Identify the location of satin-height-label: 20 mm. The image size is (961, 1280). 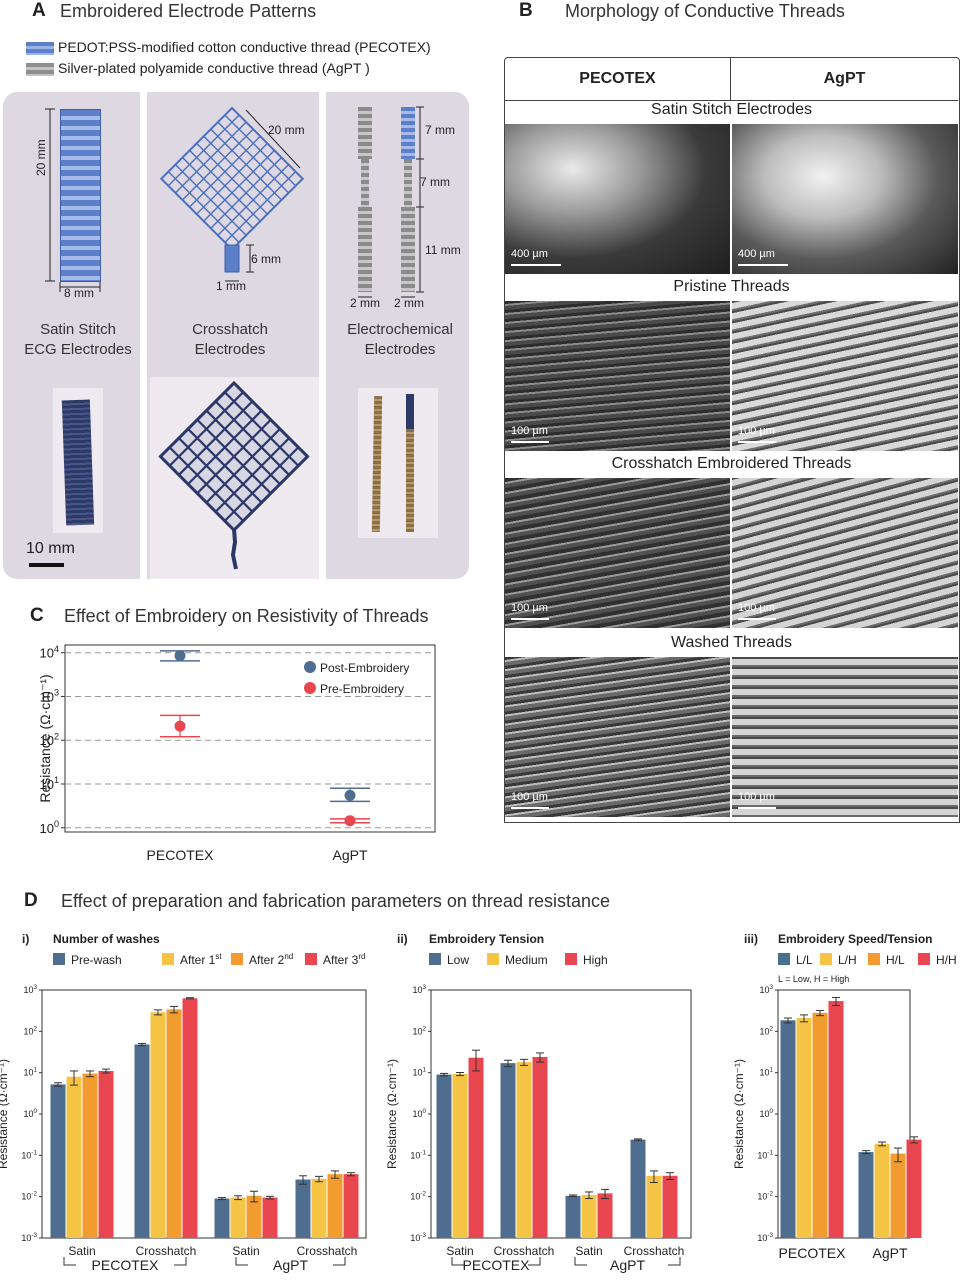
(41, 157).